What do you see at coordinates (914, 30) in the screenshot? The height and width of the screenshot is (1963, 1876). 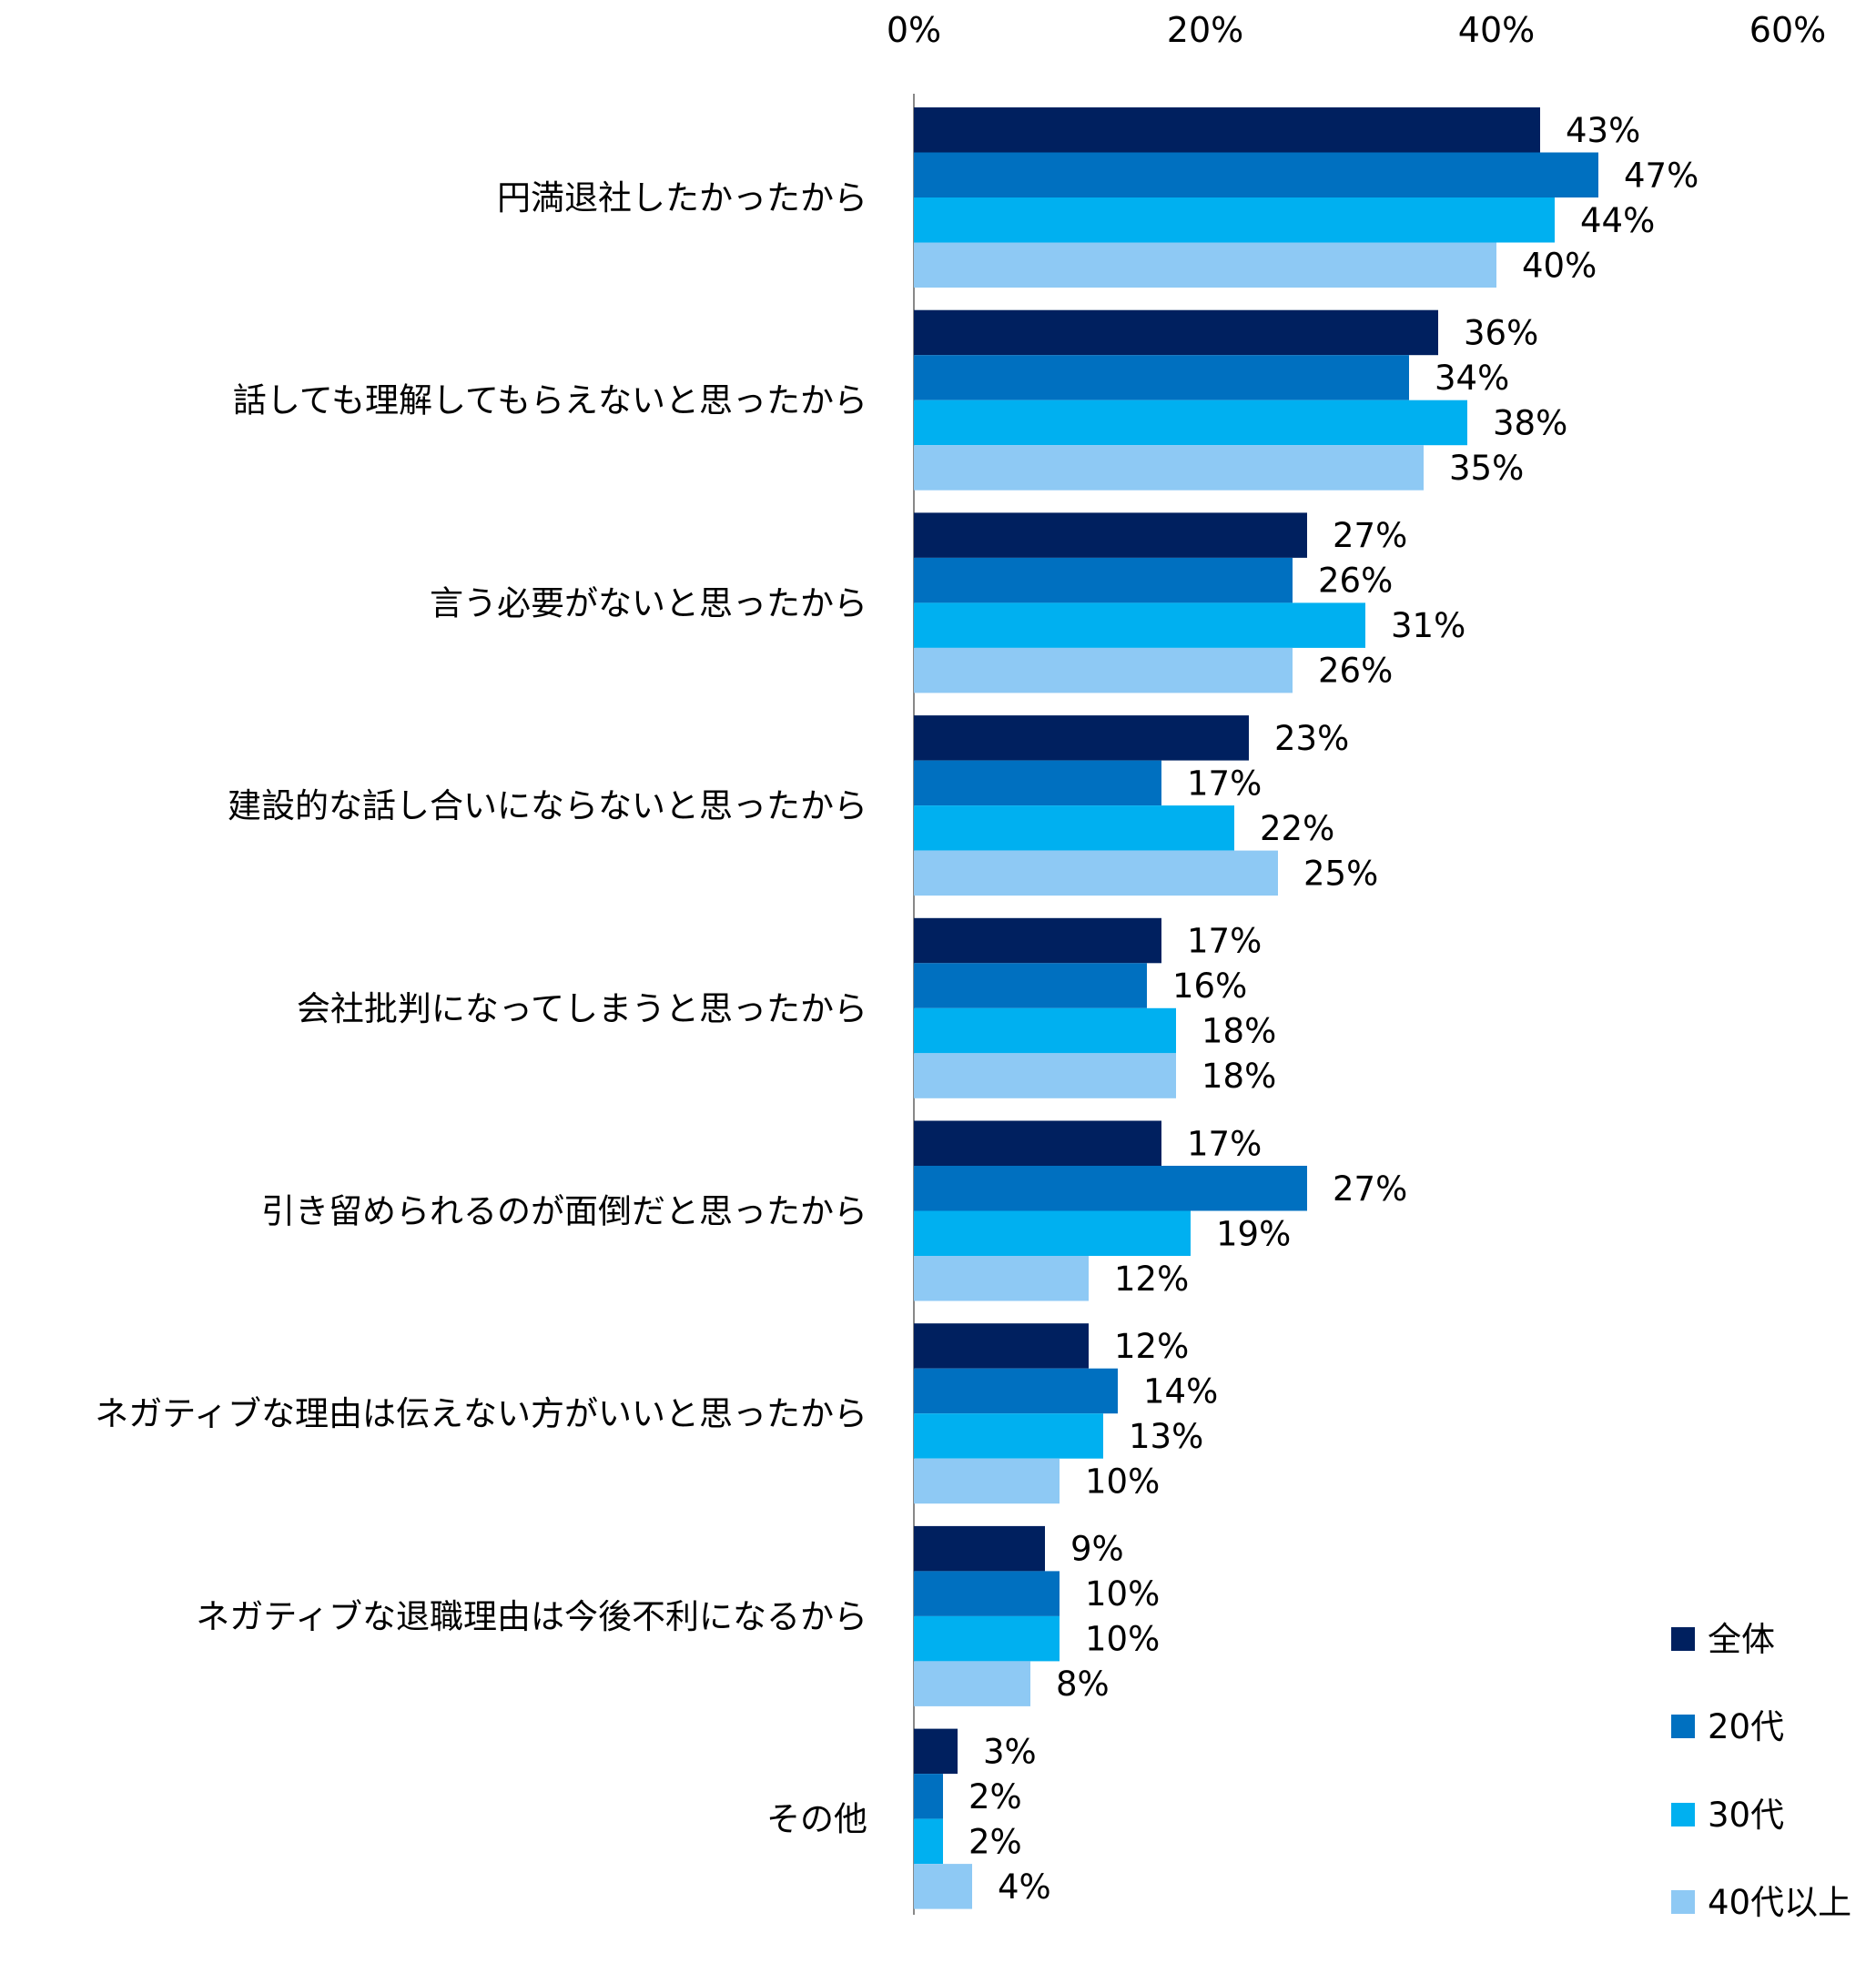 I see `x-tick-label: 0%` at bounding box center [914, 30].